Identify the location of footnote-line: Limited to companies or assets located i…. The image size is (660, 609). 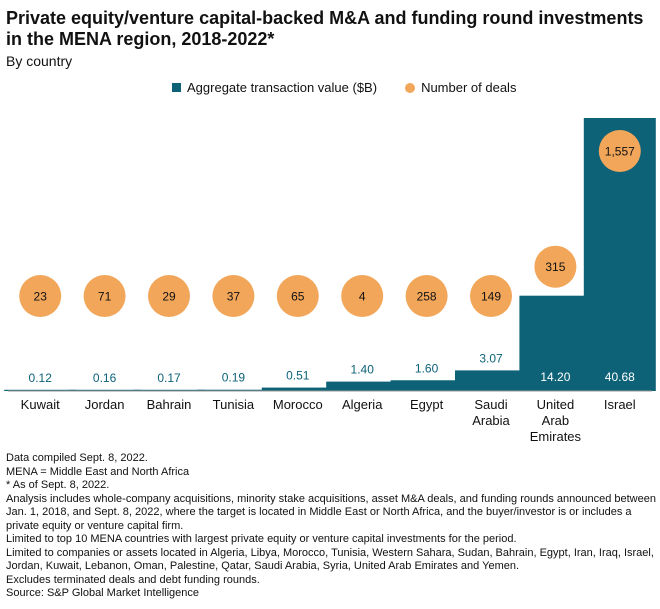
(330, 559).